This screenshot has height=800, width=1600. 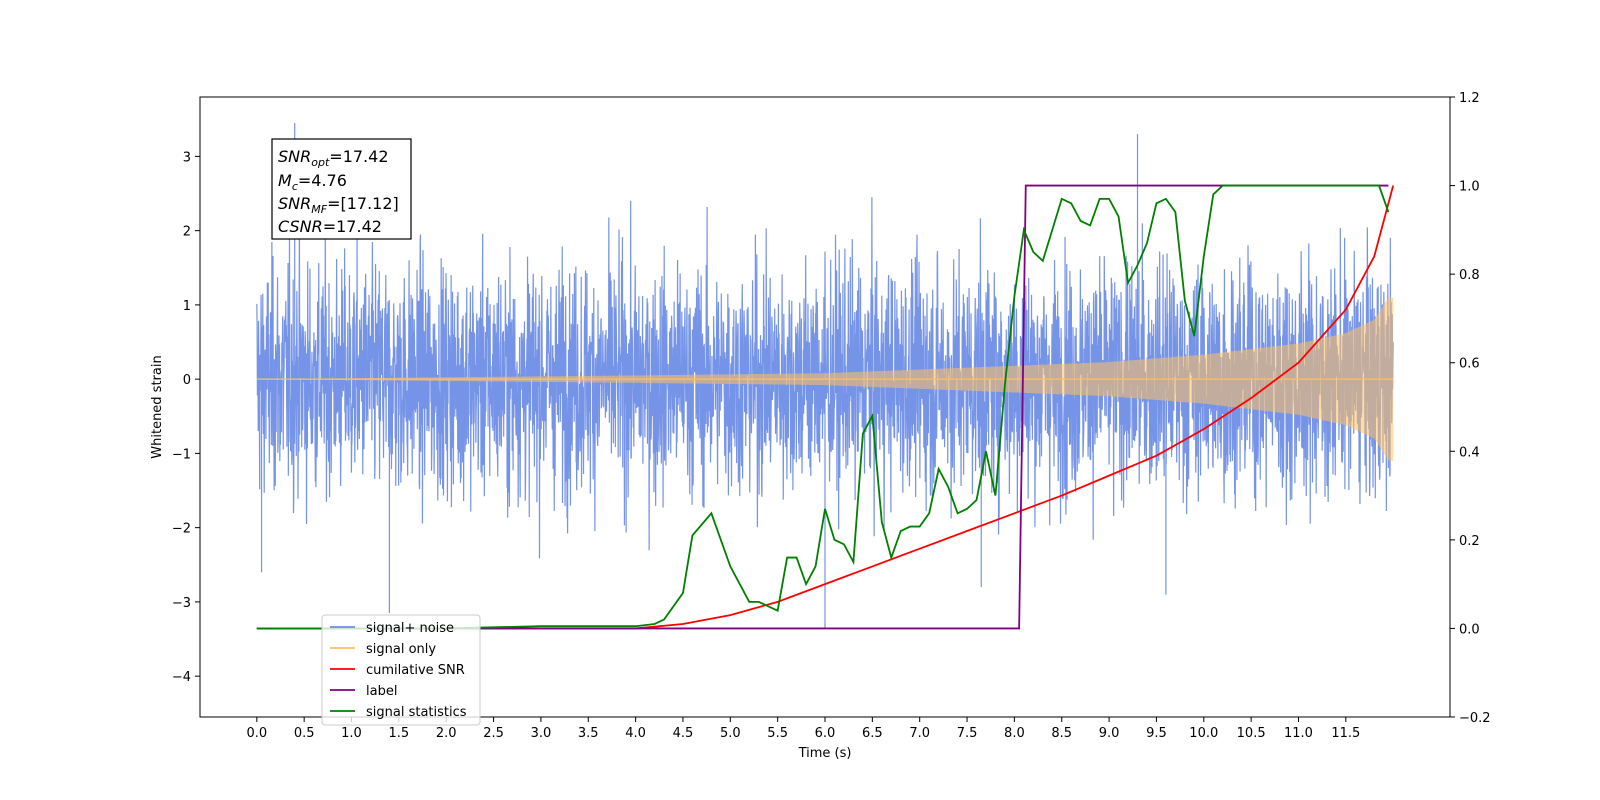 I want to click on y-tick-label: 1, so click(x=187, y=306).